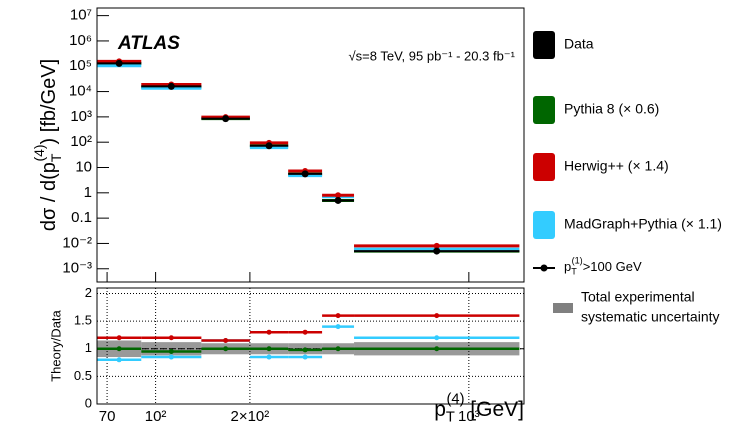 The width and height of the screenshot is (747, 430). What do you see at coordinates (611, 109) in the screenshot?
I see `legend-label: Pythia 8 (× 0.6)` at bounding box center [611, 109].